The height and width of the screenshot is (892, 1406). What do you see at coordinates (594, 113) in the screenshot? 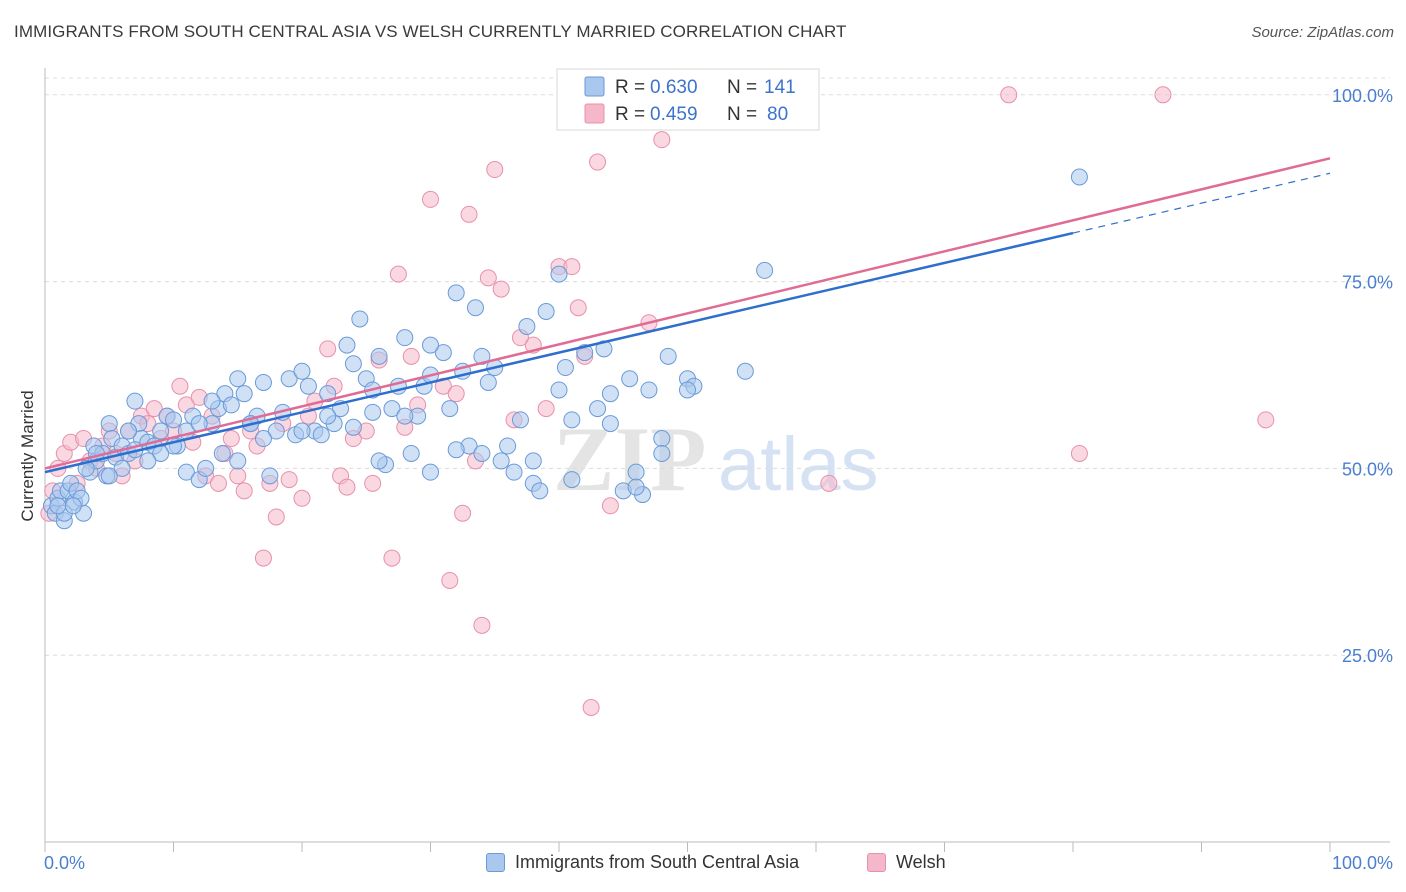
I see `legend-swatch-pink` at bounding box center [594, 113].